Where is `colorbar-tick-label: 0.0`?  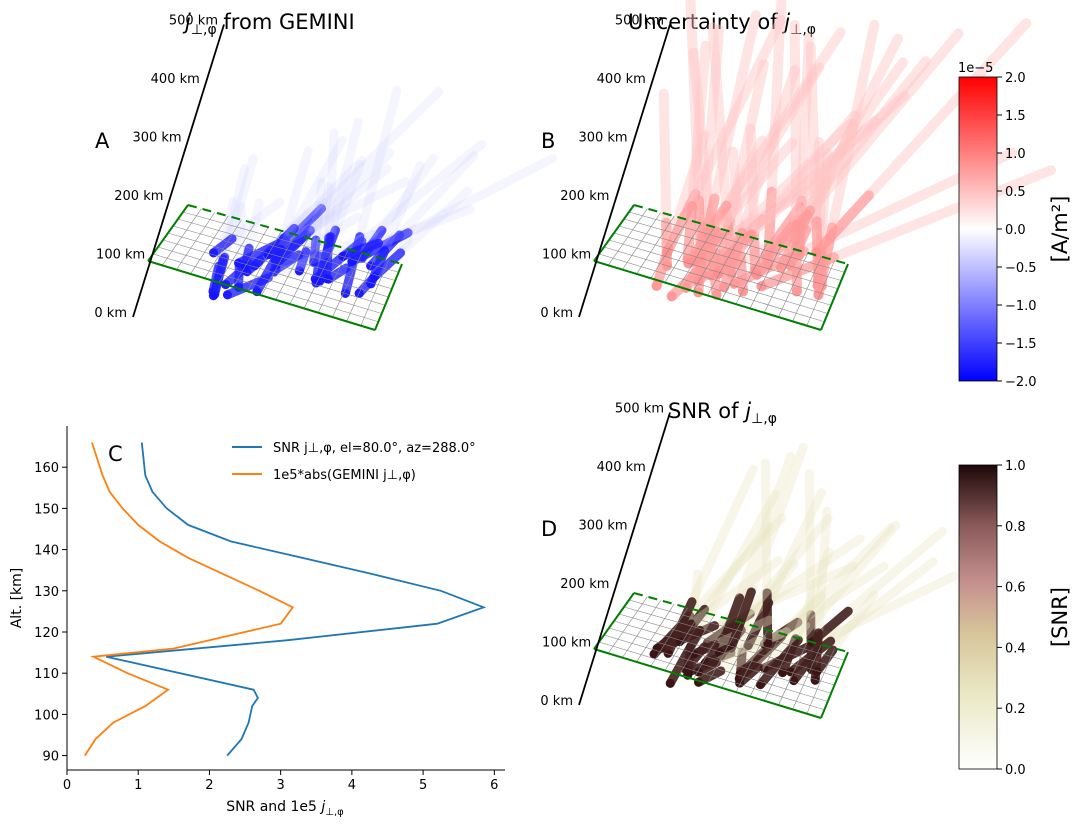 colorbar-tick-label: 0.0 is located at coordinates (1015, 770).